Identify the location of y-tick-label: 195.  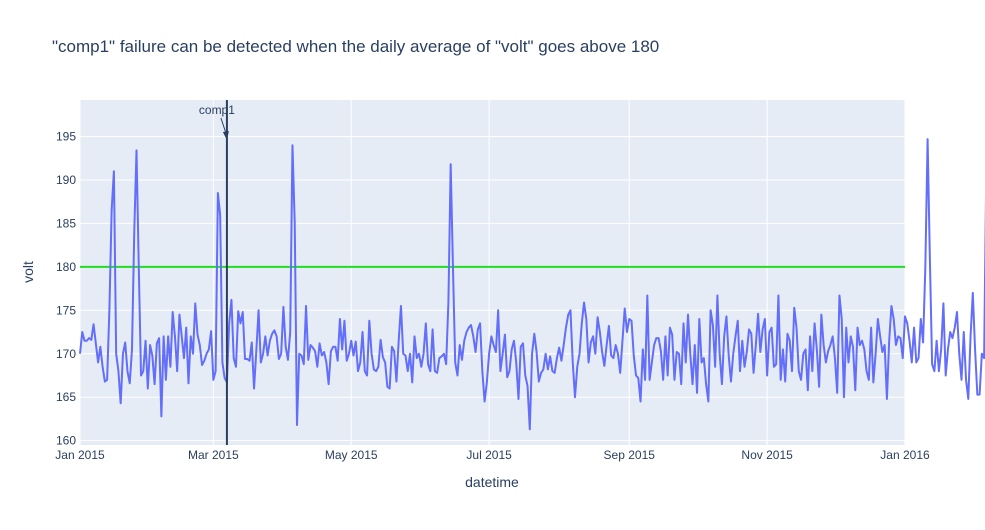
(66, 136).